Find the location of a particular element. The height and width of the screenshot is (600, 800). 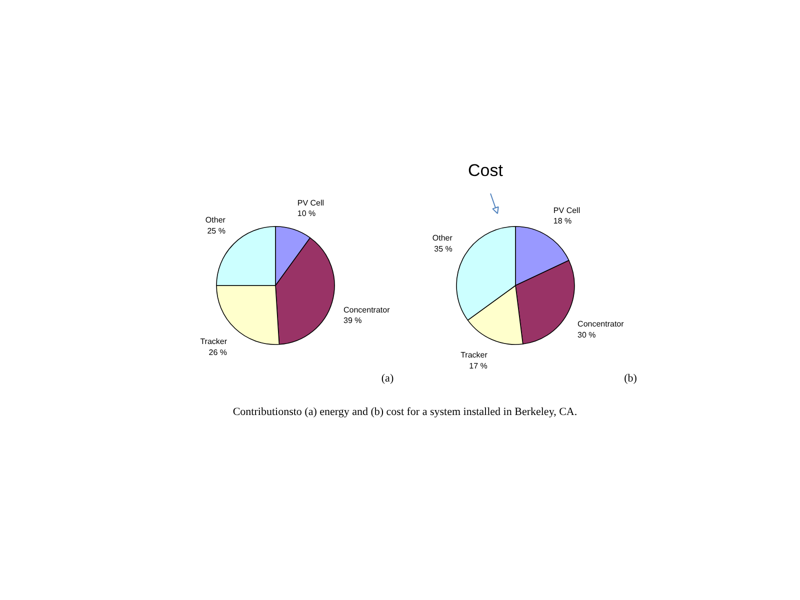

chart-title: Cost is located at coordinates (486, 170).